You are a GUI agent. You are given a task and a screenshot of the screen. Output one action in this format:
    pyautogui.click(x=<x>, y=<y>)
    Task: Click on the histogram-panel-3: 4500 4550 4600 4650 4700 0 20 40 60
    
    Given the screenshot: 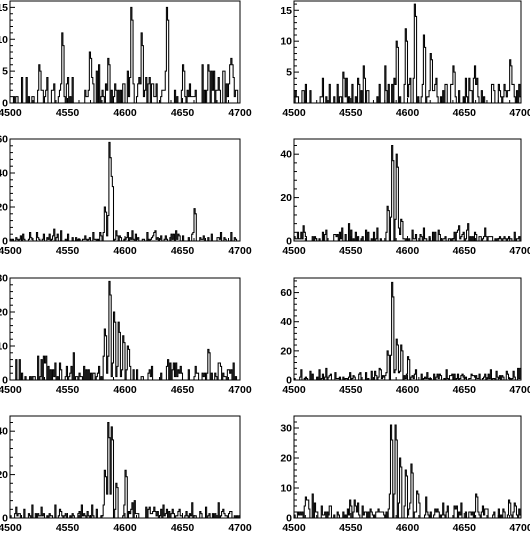 What is the action you would take?
    pyautogui.click(x=126, y=196)
    